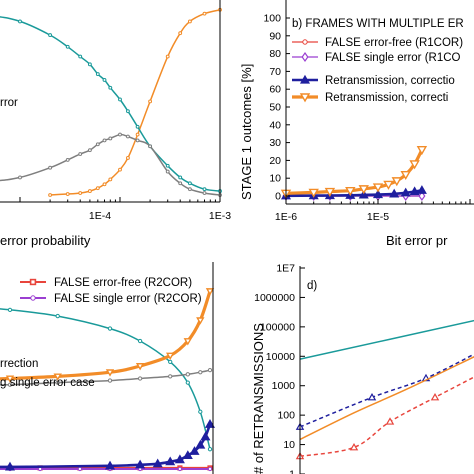 The image size is (474, 474). I want to click on y-tick-label: 70, so click(275, 72).